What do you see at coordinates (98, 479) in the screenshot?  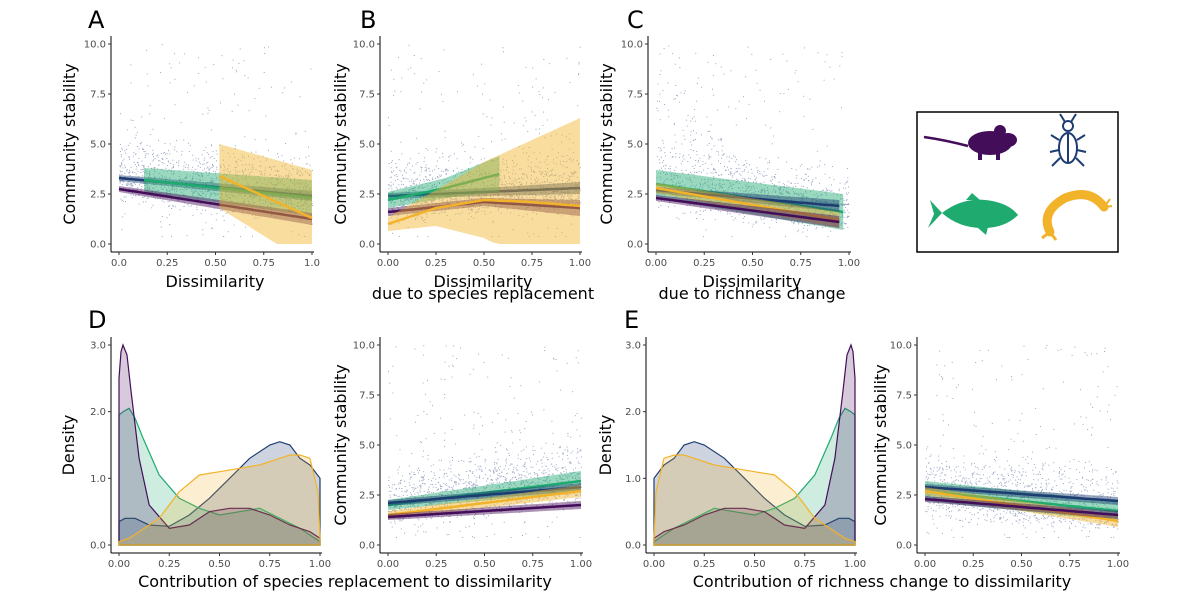 I see `y-tick-label: 1.0` at bounding box center [98, 479].